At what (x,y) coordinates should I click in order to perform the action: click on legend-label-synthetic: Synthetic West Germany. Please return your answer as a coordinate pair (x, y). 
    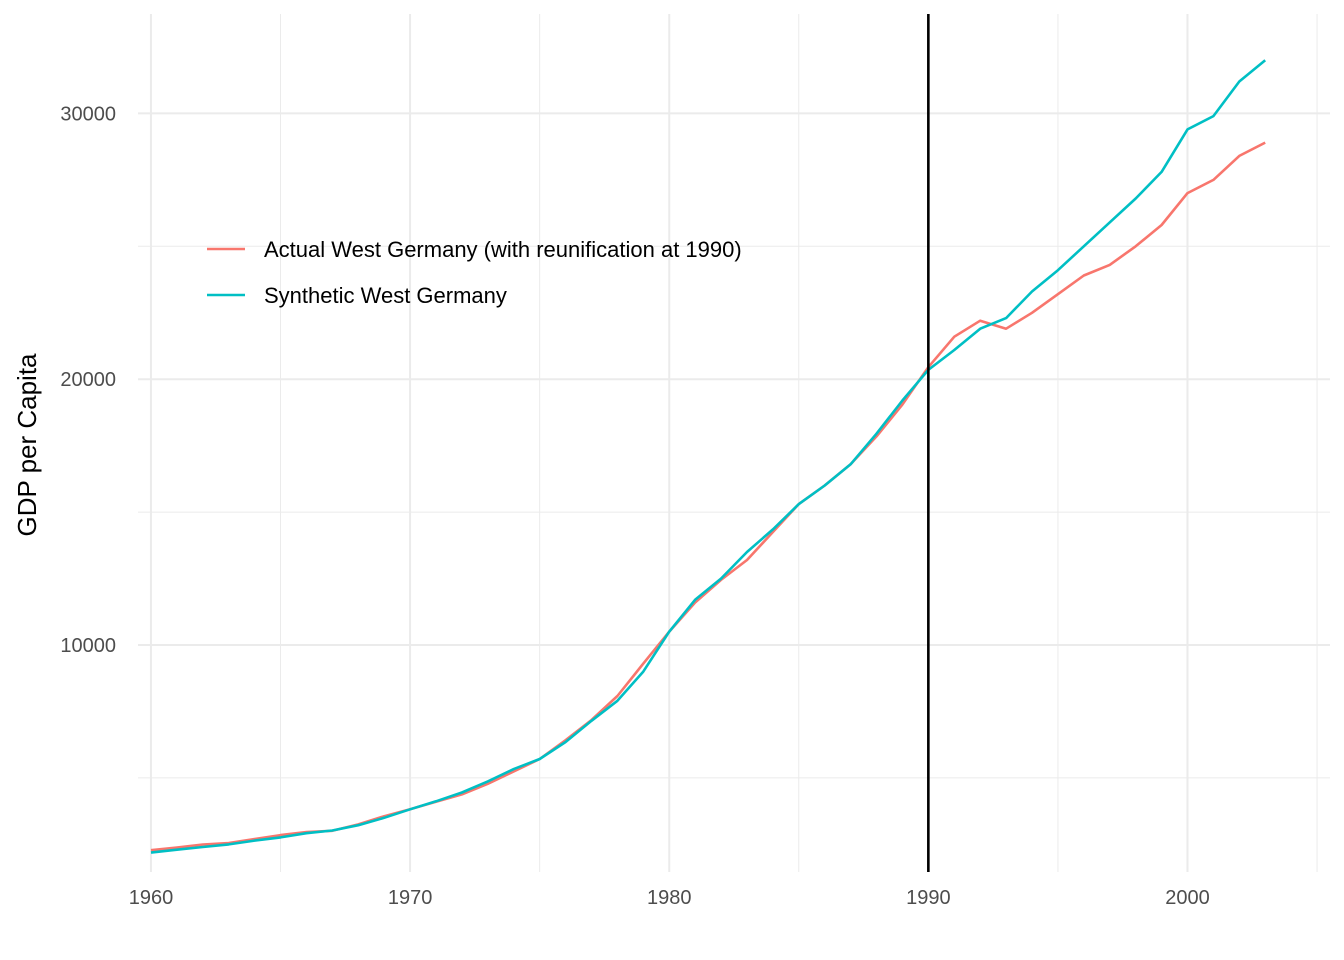
    Looking at the image, I should click on (385, 295).